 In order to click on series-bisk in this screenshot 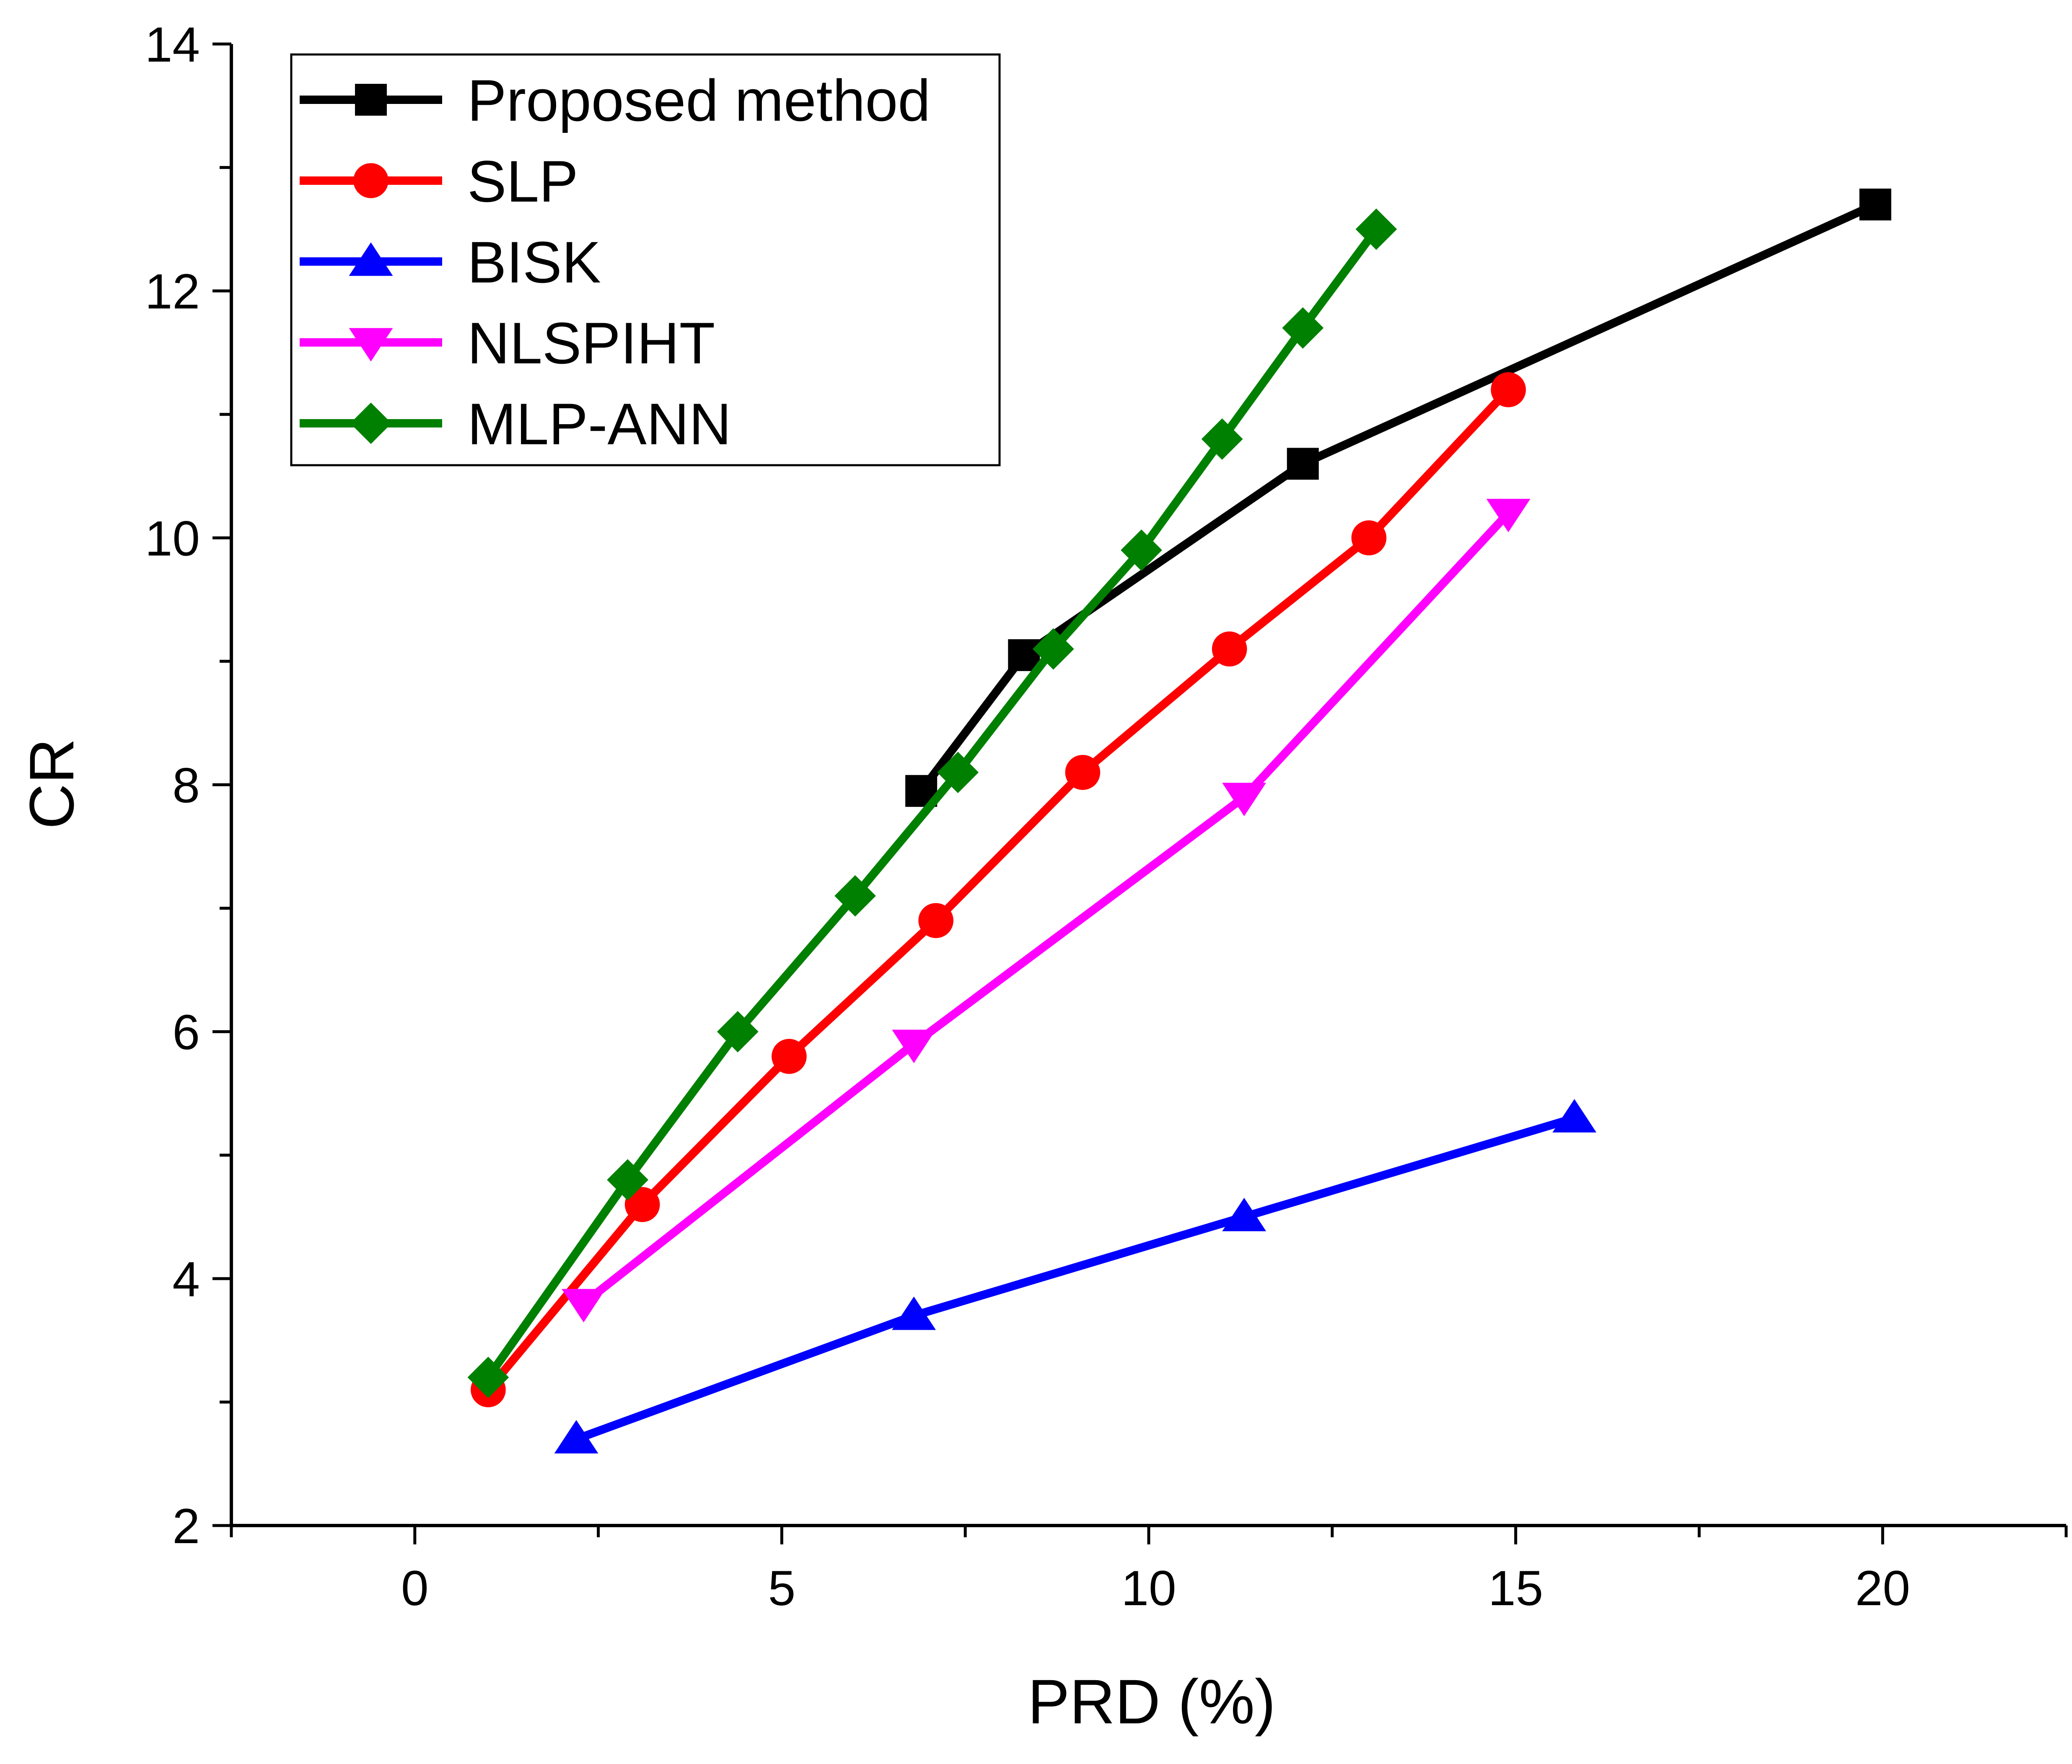, I will do `click(1075, 1276)`.